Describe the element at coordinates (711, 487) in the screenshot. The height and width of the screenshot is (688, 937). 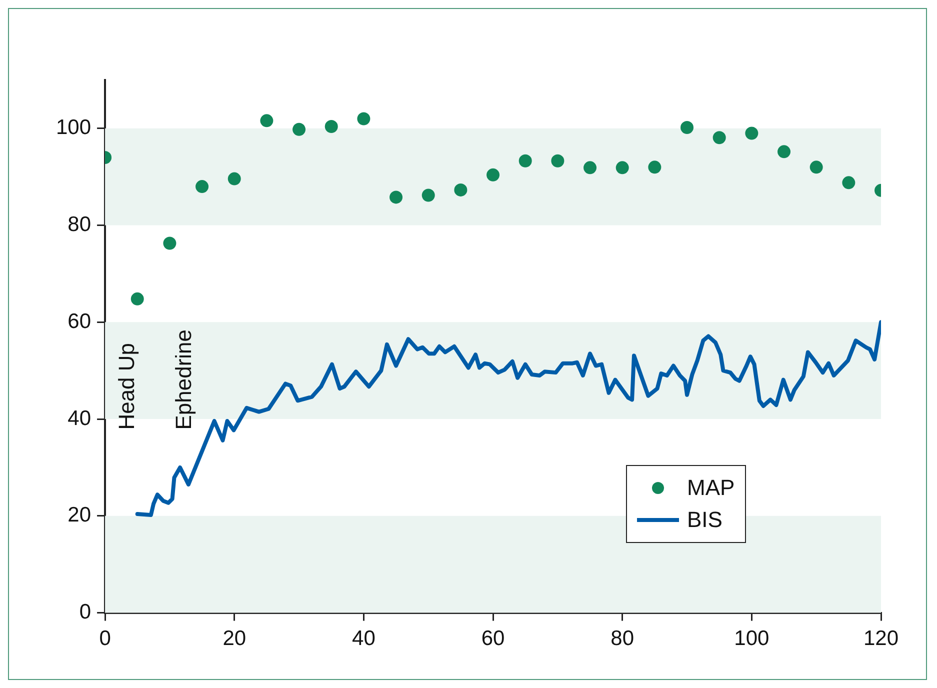
I see `legend-label: MAP` at that location.